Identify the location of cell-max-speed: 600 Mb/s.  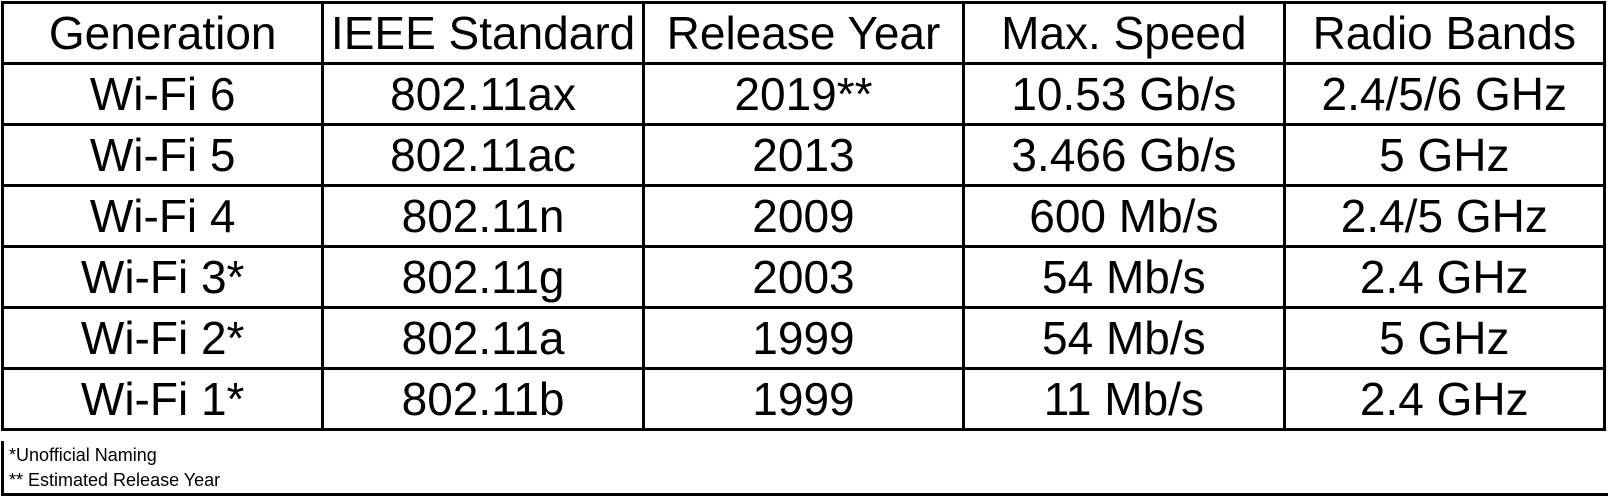
(1124, 216).